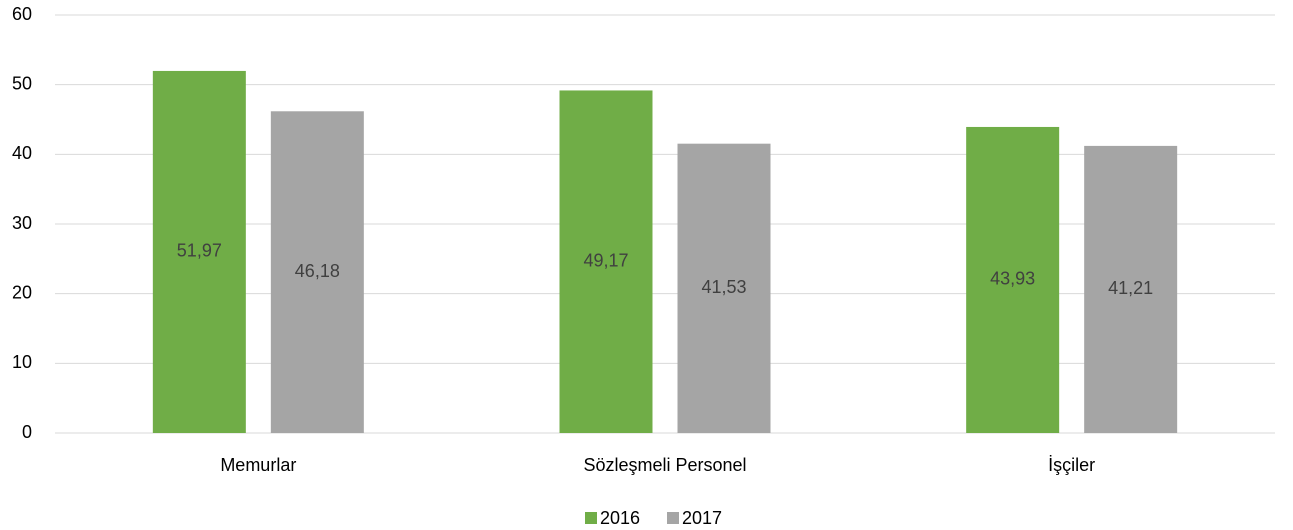  What do you see at coordinates (702, 518) in the screenshot?
I see `legend-label: 2017` at bounding box center [702, 518].